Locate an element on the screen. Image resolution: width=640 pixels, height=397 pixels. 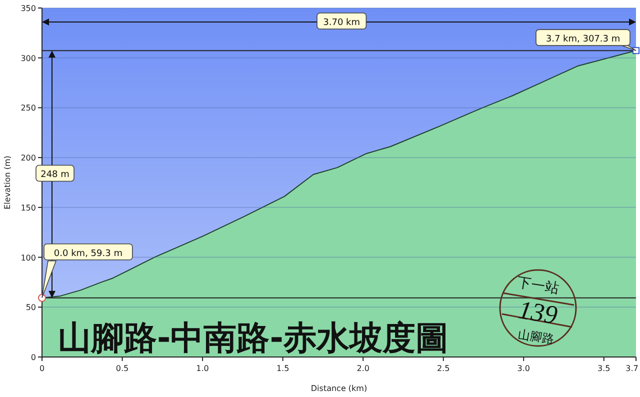
y-axis-title: Elevation (m) is located at coordinates (7, 183).